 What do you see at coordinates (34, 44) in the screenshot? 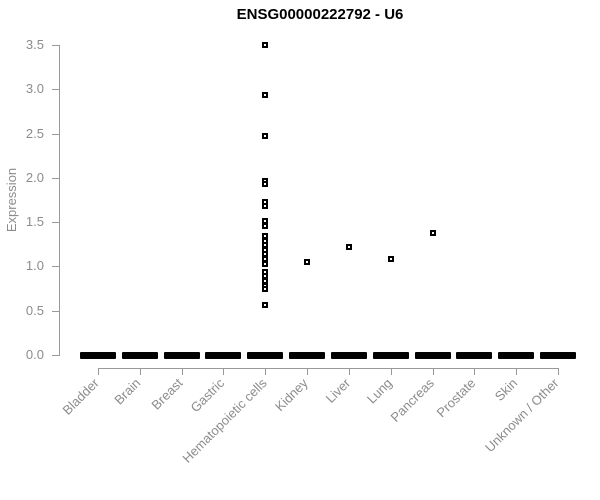
I see `y-axis-tick-label: 3.5` at bounding box center [34, 44].